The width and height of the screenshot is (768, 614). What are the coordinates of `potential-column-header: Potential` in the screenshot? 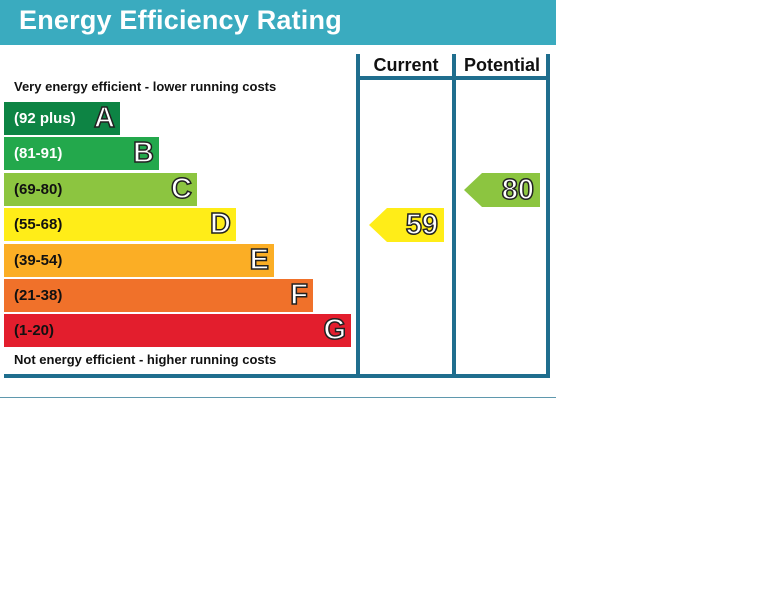 It's located at (501, 65).